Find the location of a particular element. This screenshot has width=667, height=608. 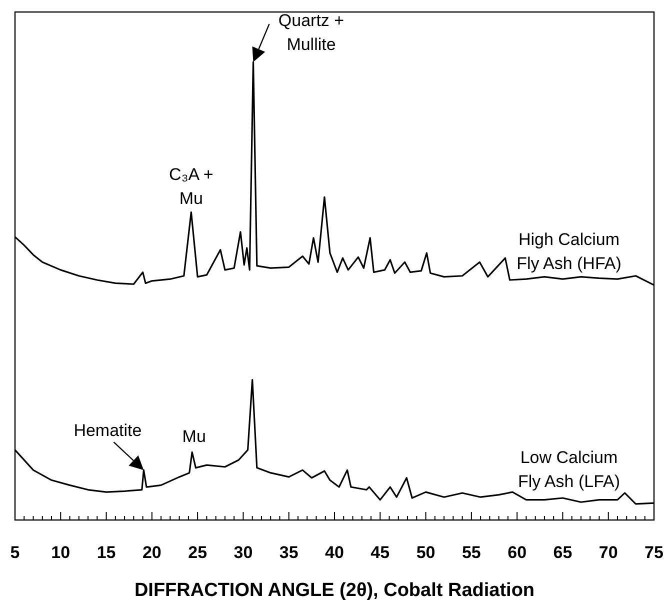

x-tick-label: 30 is located at coordinates (243, 552).